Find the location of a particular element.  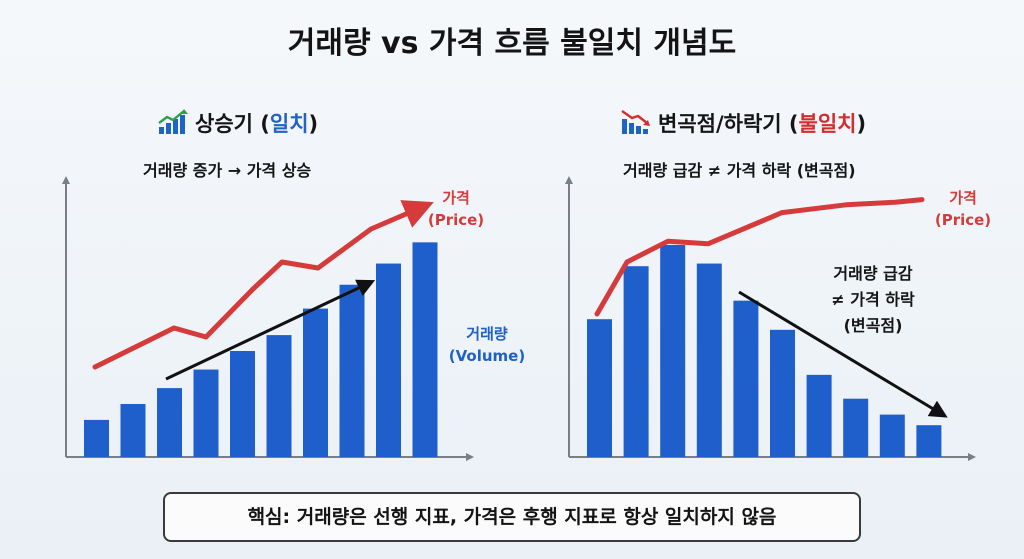

left-volume-label-en: (Volume) is located at coordinates (487, 356).